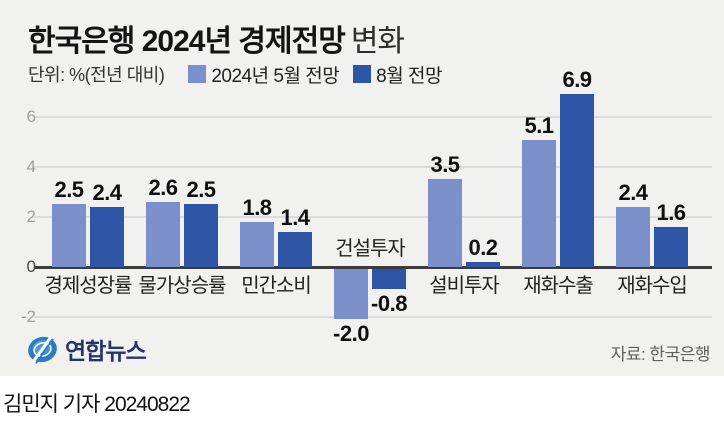 This screenshot has height=424, width=724. Describe the element at coordinates (577, 79) in the screenshot. I see `bar-value-label: 6.9` at that location.